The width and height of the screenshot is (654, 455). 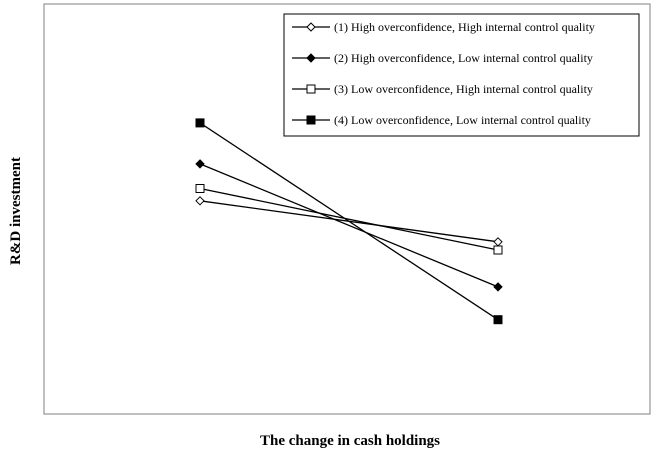 I want to click on legend-box, so click(x=461, y=75).